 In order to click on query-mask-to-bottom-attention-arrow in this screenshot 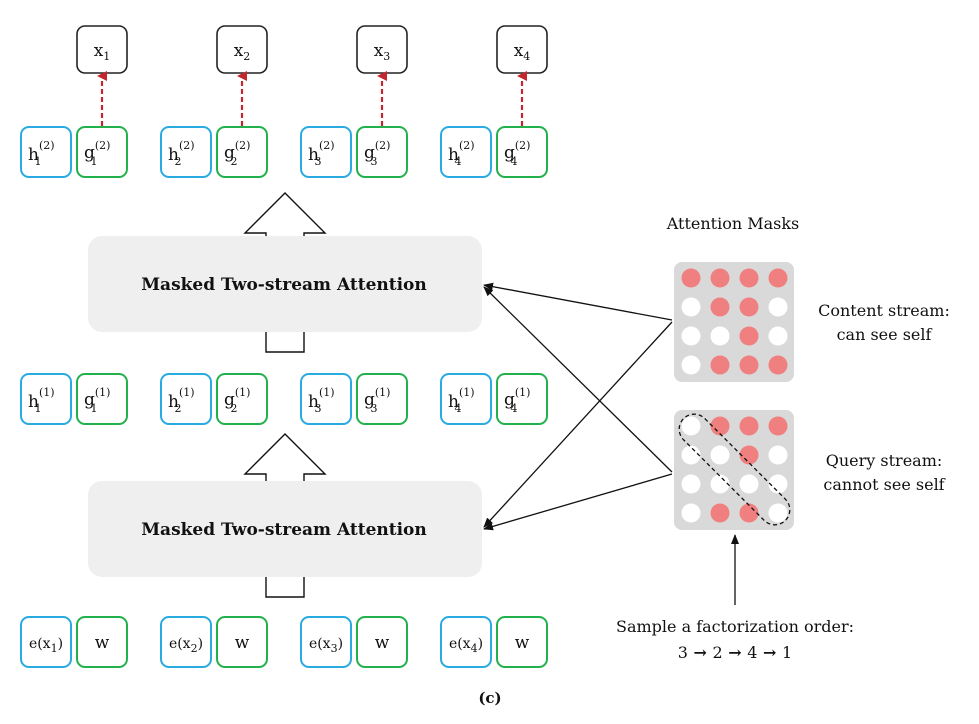, I will do `click(578, 502)`.